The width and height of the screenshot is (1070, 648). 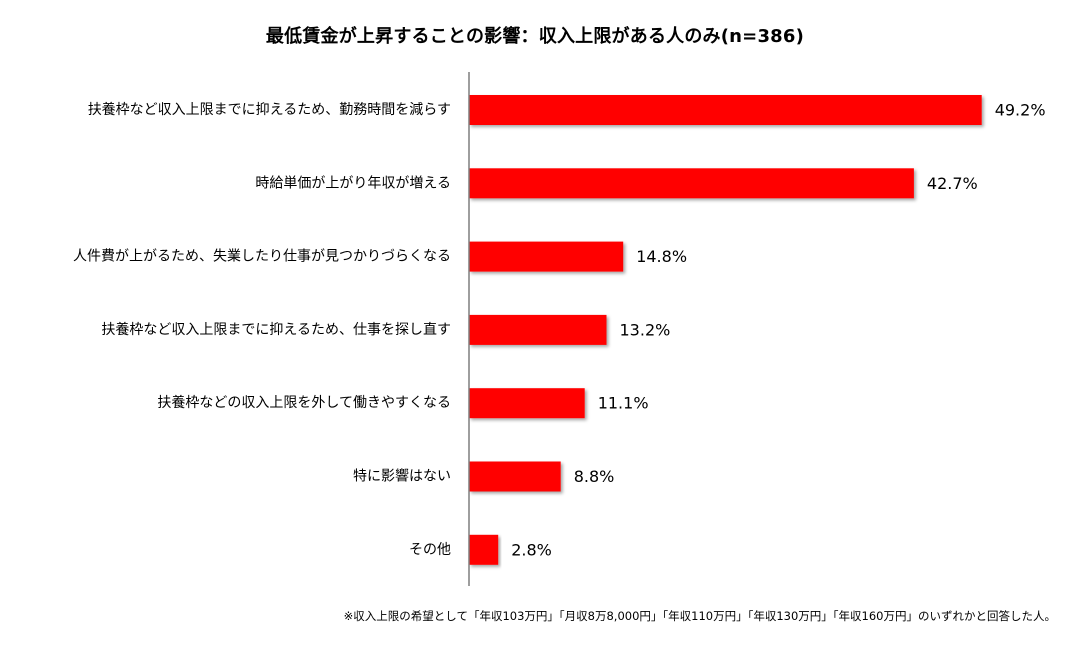 What do you see at coordinates (645, 329) in the screenshot?
I see `value-label: 13.2%` at bounding box center [645, 329].